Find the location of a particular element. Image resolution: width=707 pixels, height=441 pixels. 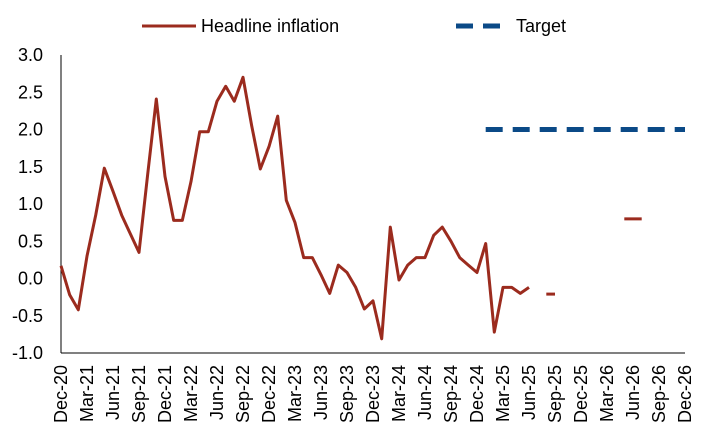

y-axis-tick-labels: 3.0 2.5 2.0 1.5 1.0 0.5 0.0 -0.5 -1.0 is located at coordinates (27, 204).